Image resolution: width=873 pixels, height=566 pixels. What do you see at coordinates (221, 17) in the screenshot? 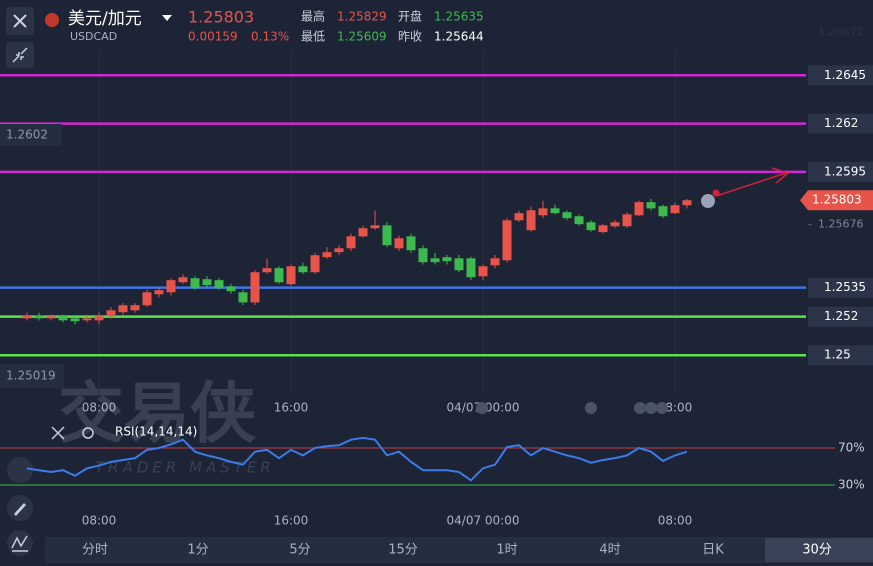
I see `price: 1.25803` at bounding box center [221, 17].